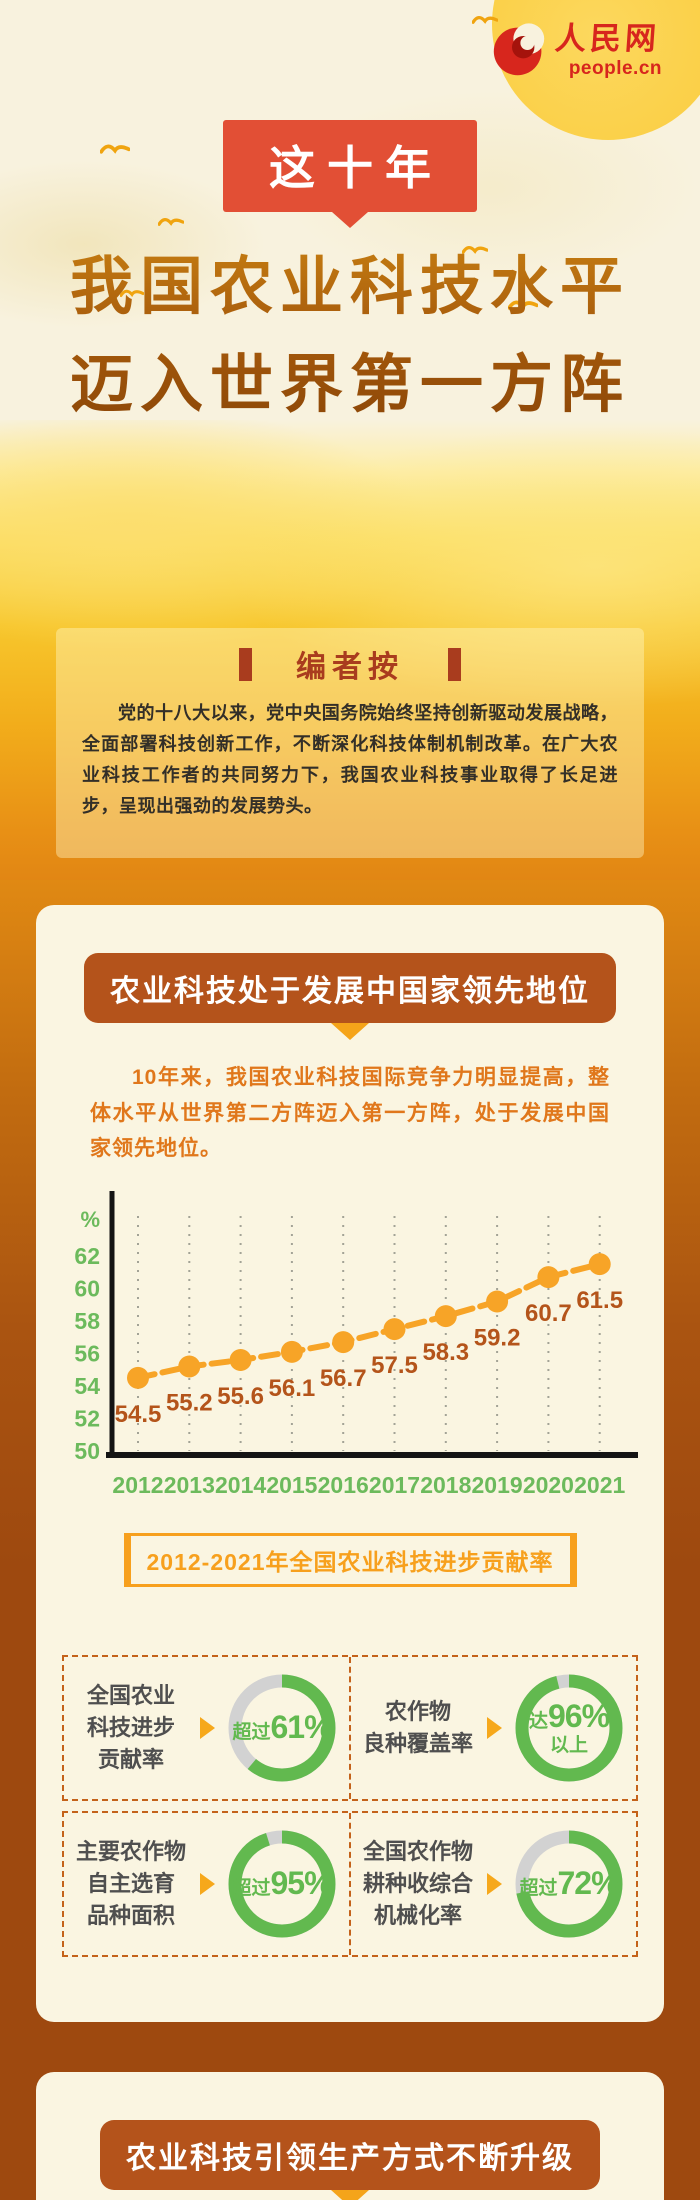 Image resolution: width=700 pixels, height=2200 pixels. I want to click on page-title-line1: 我国农业科技水平, so click(350, 287).